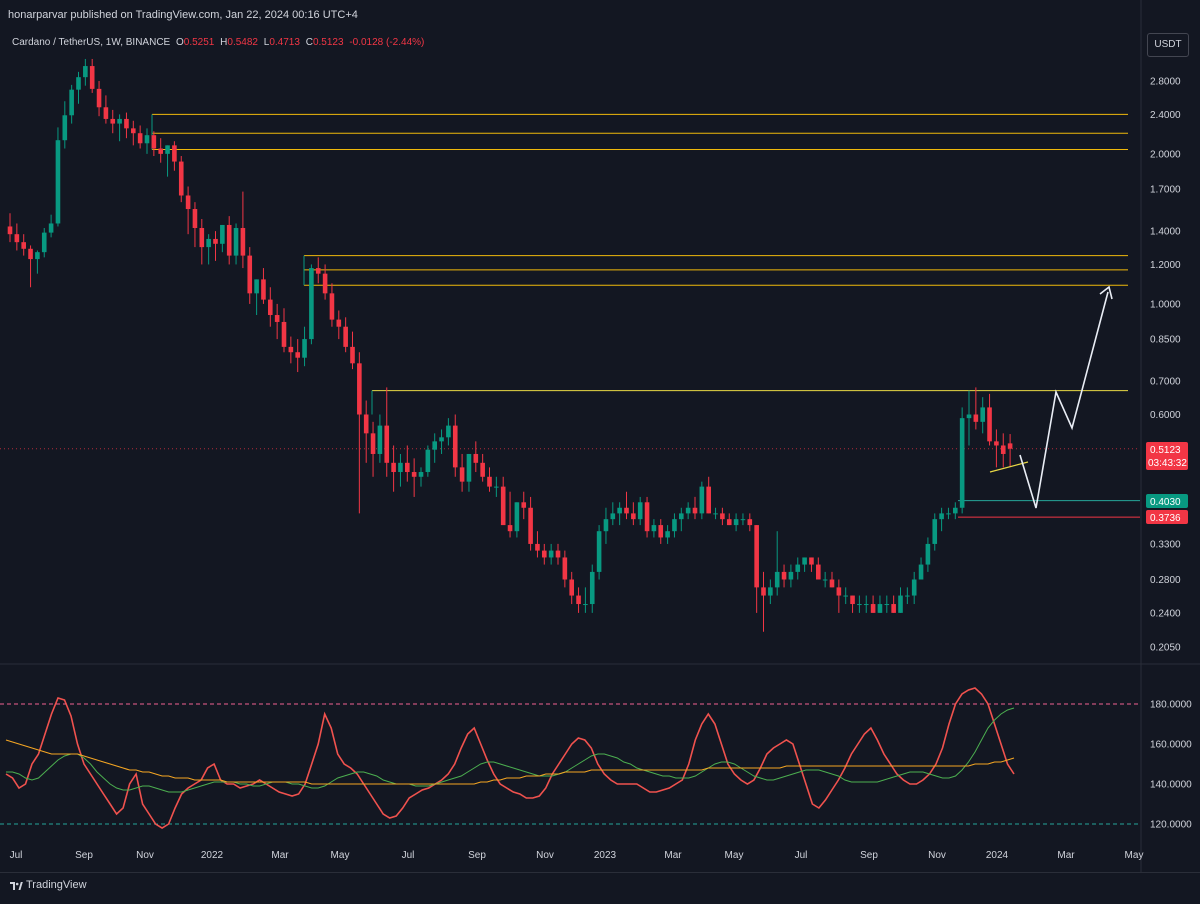 Image resolution: width=1200 pixels, height=904 pixels. Describe the element at coordinates (1167, 517) in the screenshot. I see `price-label-box` at that location.